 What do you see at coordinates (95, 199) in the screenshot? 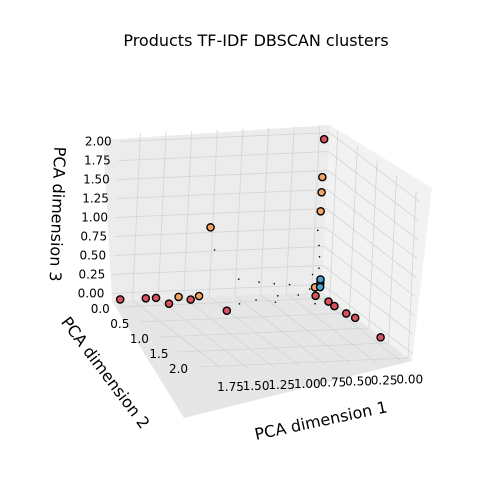
I see `z-tick-label: 1.25` at bounding box center [95, 199].